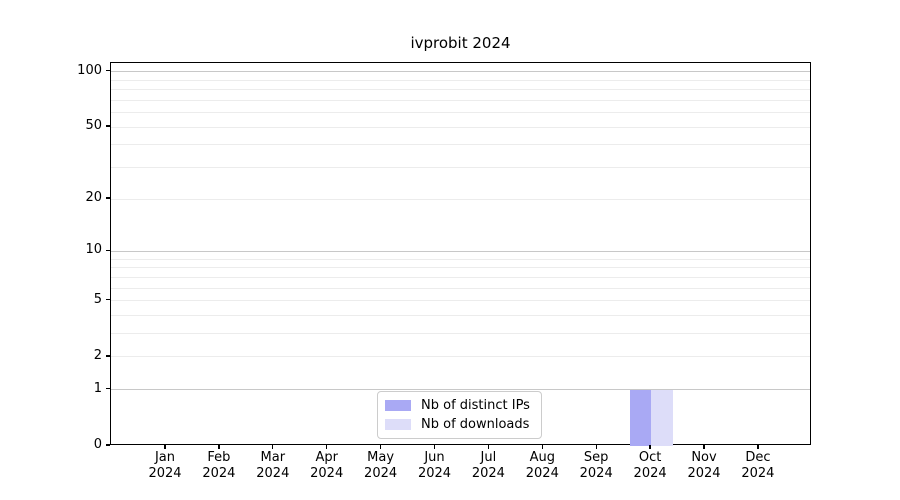 The height and width of the screenshot is (500, 900). I want to click on x-tick-label-mar: Mar 2024, so click(273, 465).